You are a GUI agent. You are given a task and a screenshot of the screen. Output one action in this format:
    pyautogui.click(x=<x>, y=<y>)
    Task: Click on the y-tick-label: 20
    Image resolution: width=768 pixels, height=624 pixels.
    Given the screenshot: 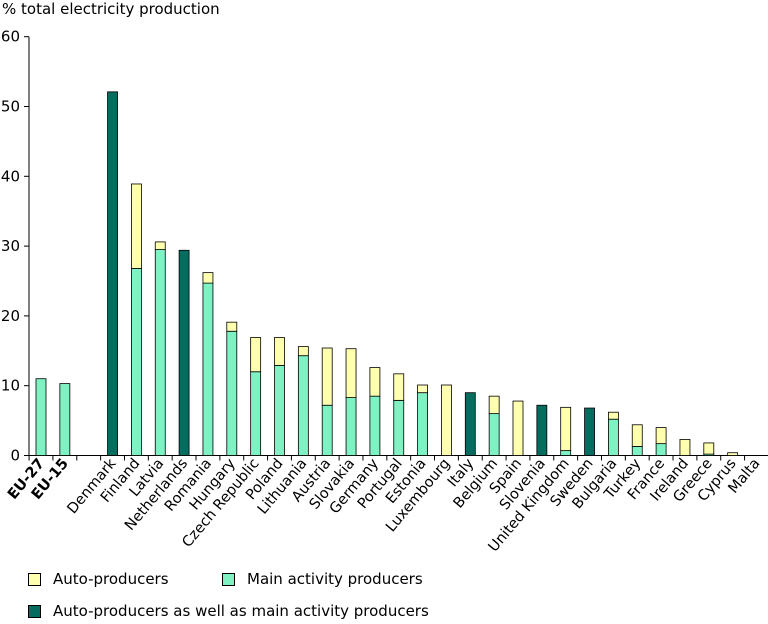 What is the action you would take?
    pyautogui.click(x=10, y=316)
    